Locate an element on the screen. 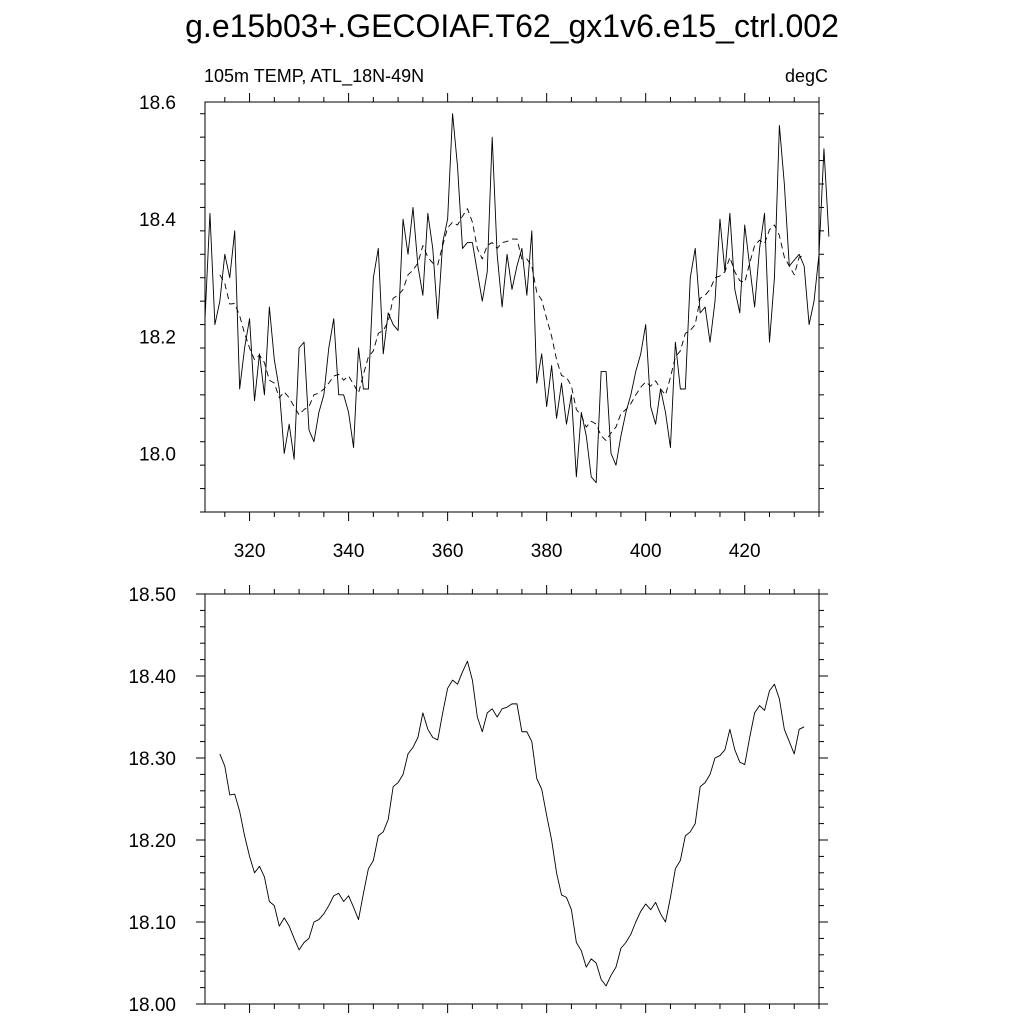 The width and height of the screenshot is (1024, 1024). x-tick-label: 380 is located at coordinates (547, 551).